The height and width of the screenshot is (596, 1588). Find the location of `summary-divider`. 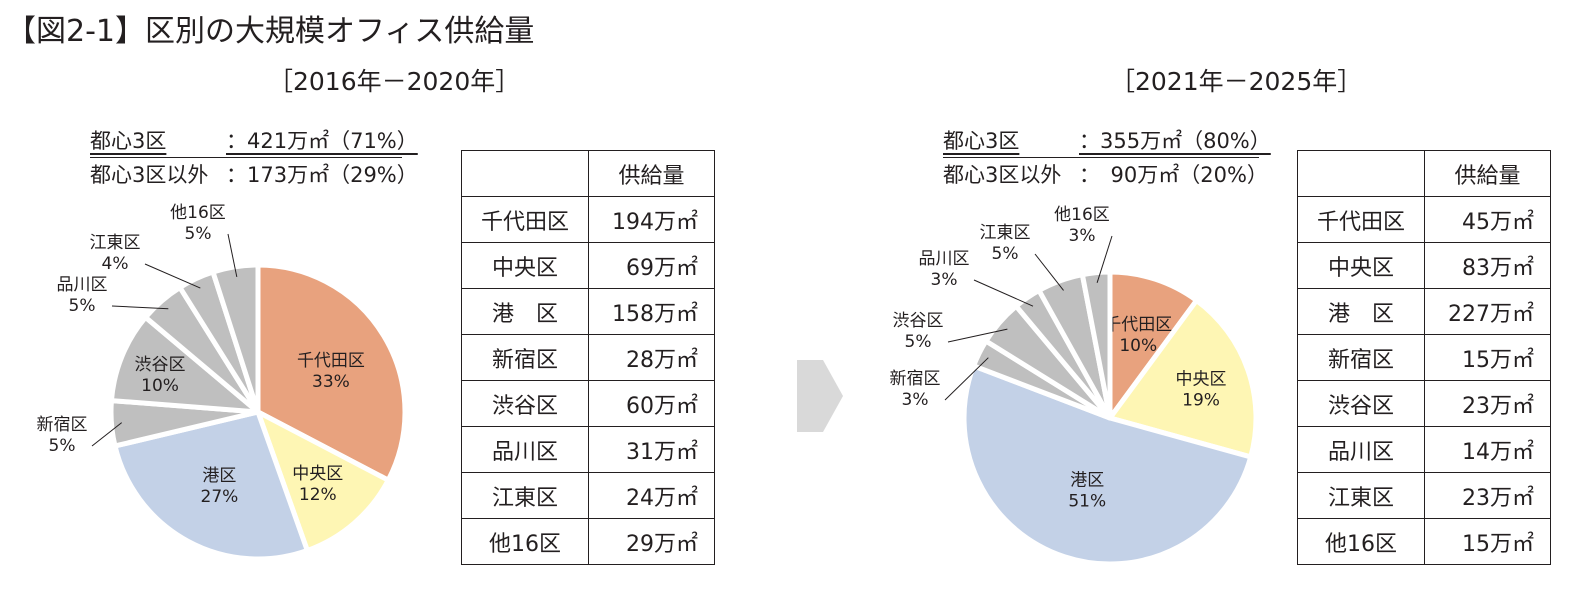

summary-divider is located at coordinates (246, 157).